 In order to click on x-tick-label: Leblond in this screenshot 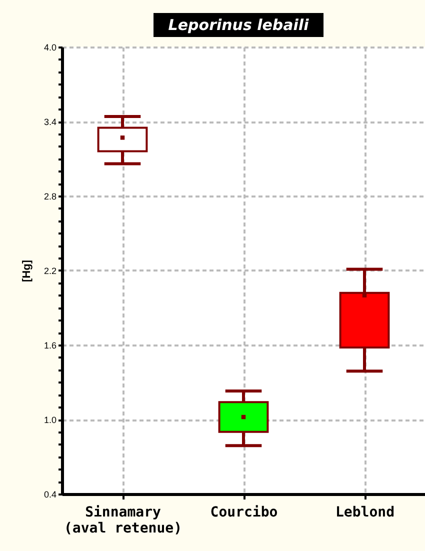, I will do `click(365, 512)`.